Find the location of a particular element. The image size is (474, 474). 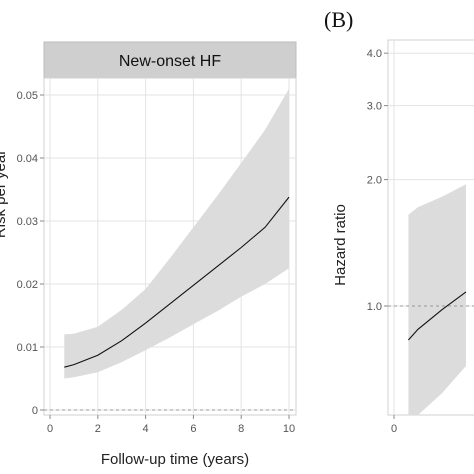

panel-b-x-ticks: 0 is located at coordinates (394, 425).